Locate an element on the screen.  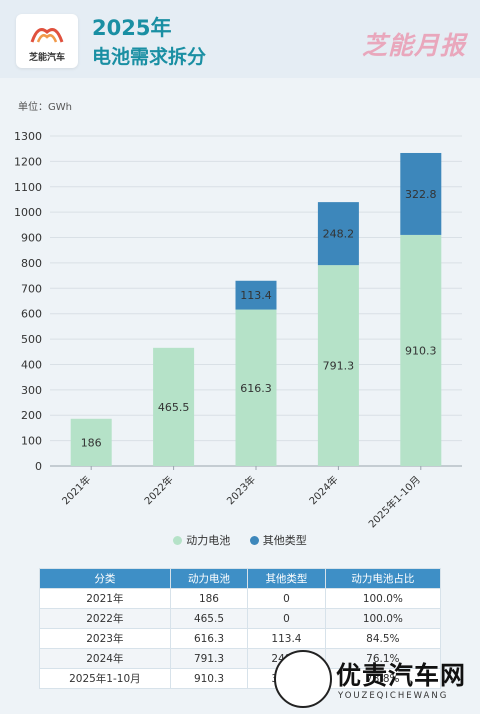
y-tick-label: 600 is located at coordinates (31, 314).